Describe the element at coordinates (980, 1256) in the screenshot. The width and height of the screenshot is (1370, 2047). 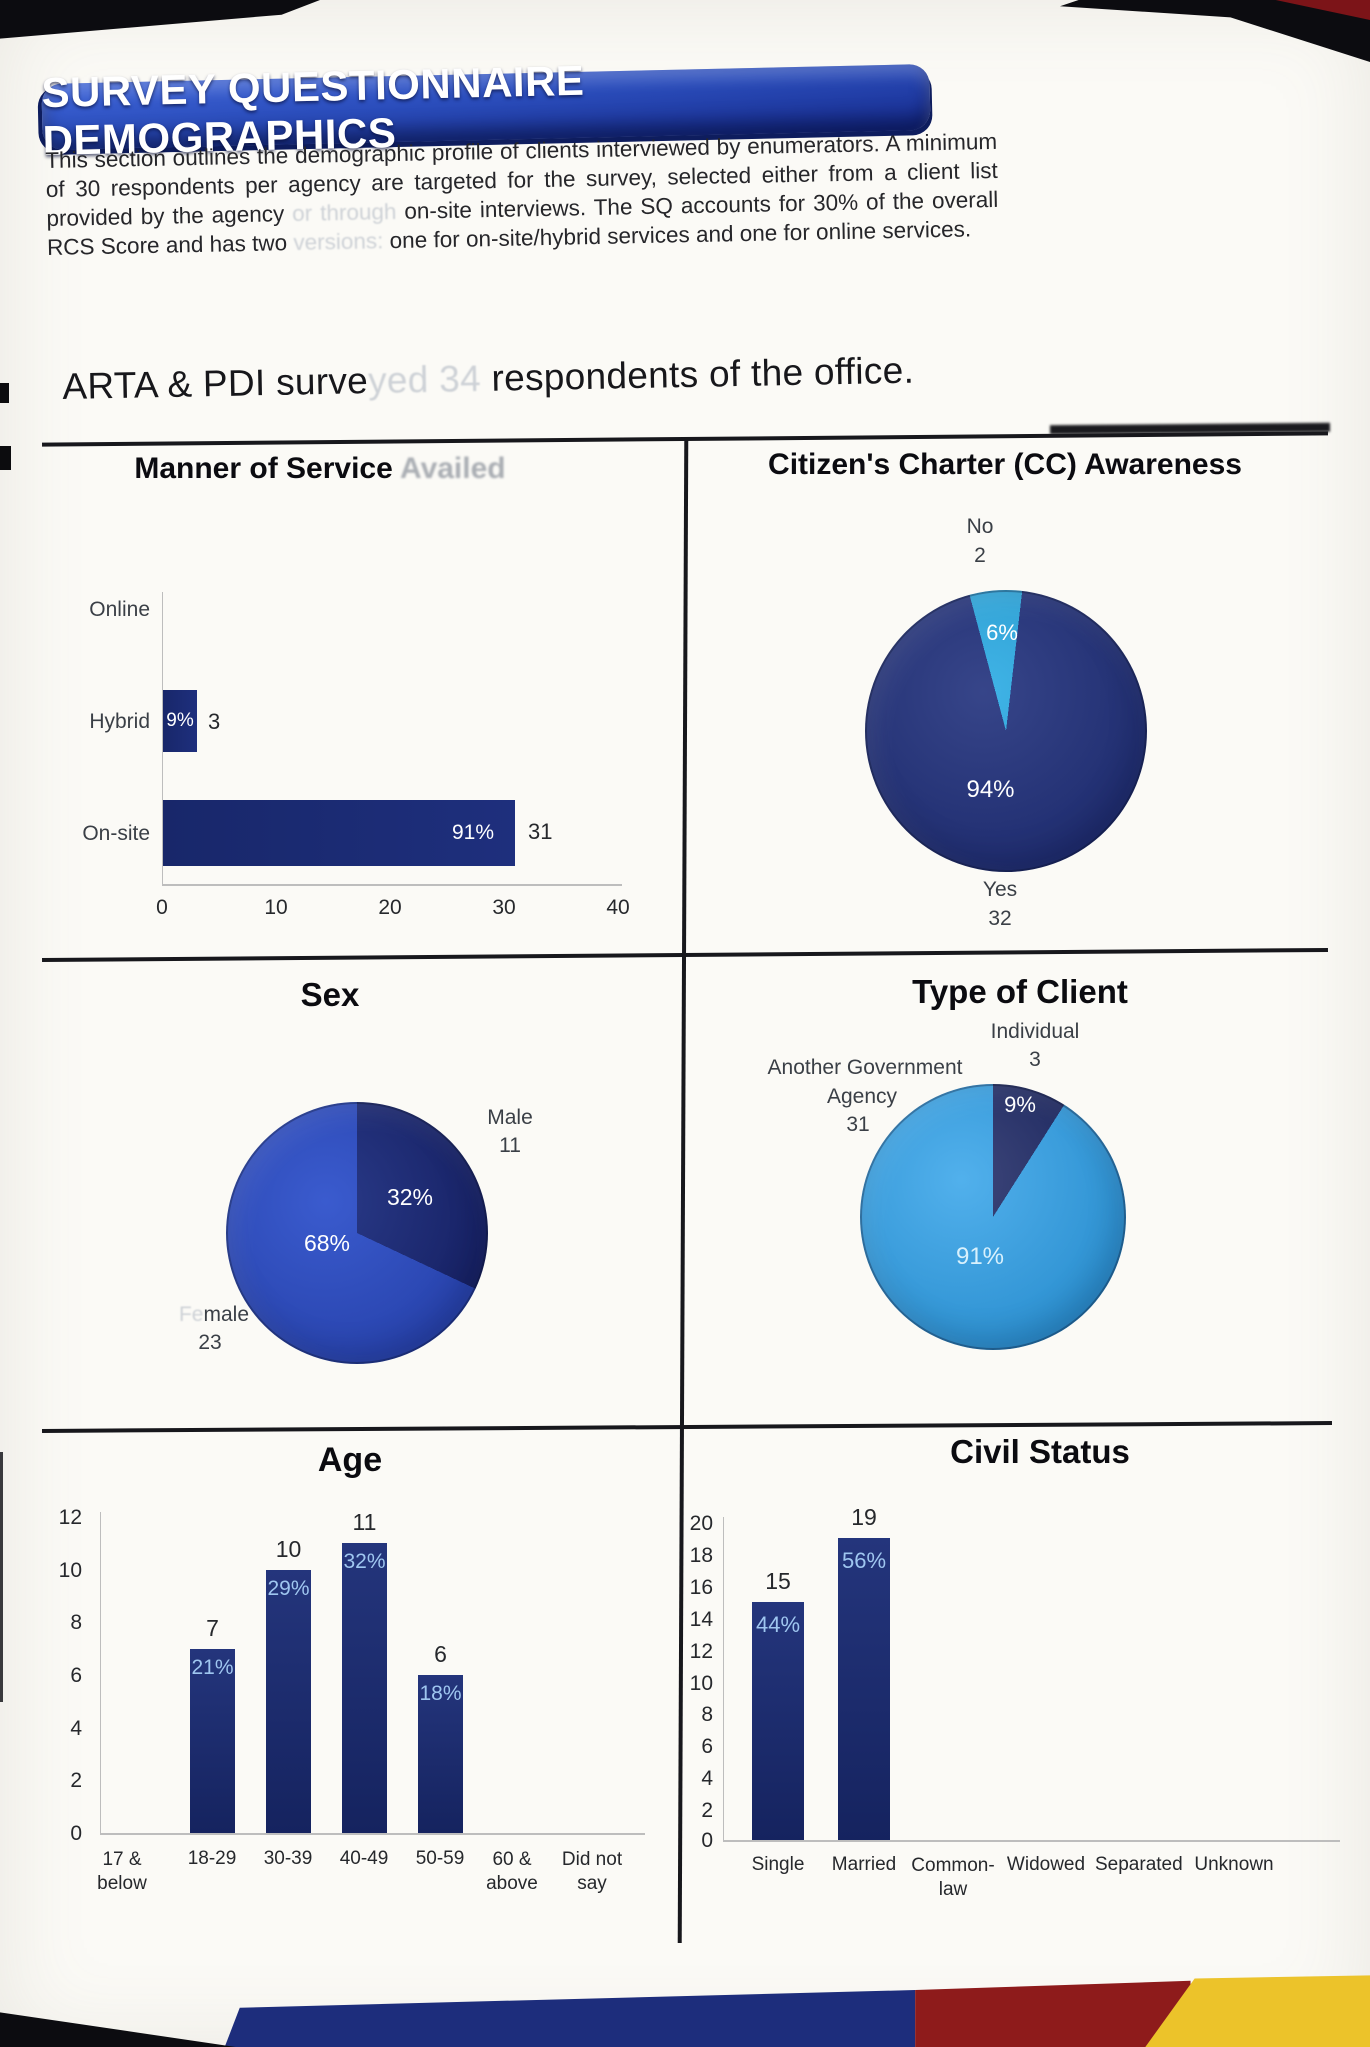
I see `pie-pct-agency: 91%` at that location.